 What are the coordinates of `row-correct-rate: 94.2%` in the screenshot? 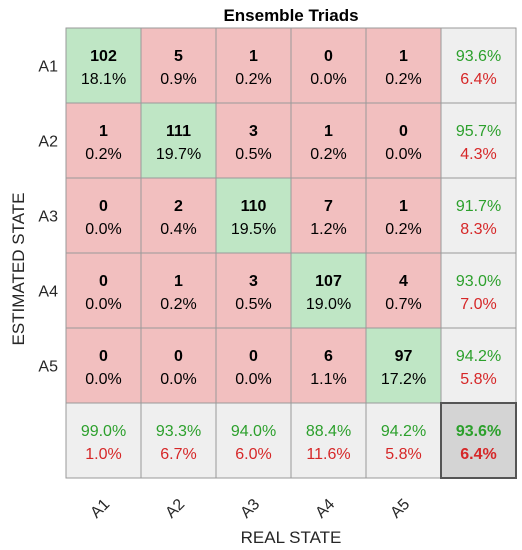 It's located at (478, 356).